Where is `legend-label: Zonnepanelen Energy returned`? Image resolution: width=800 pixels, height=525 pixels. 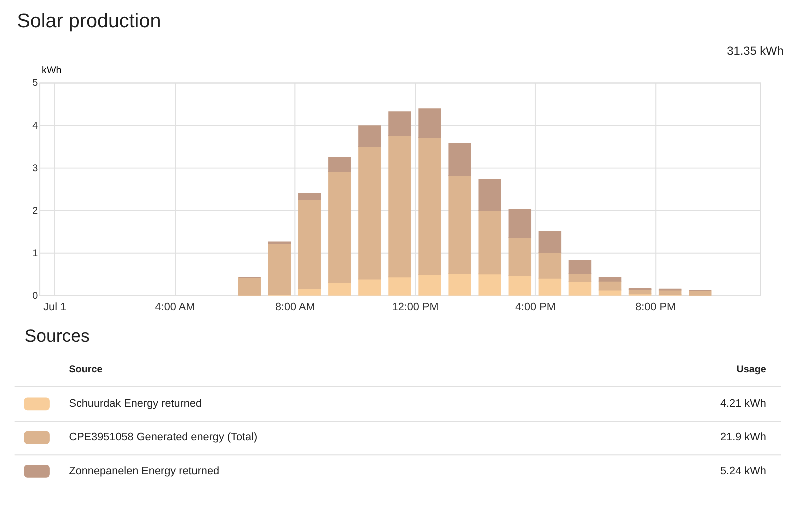
legend-label: Zonnepanelen Energy returned is located at coordinates (144, 471).